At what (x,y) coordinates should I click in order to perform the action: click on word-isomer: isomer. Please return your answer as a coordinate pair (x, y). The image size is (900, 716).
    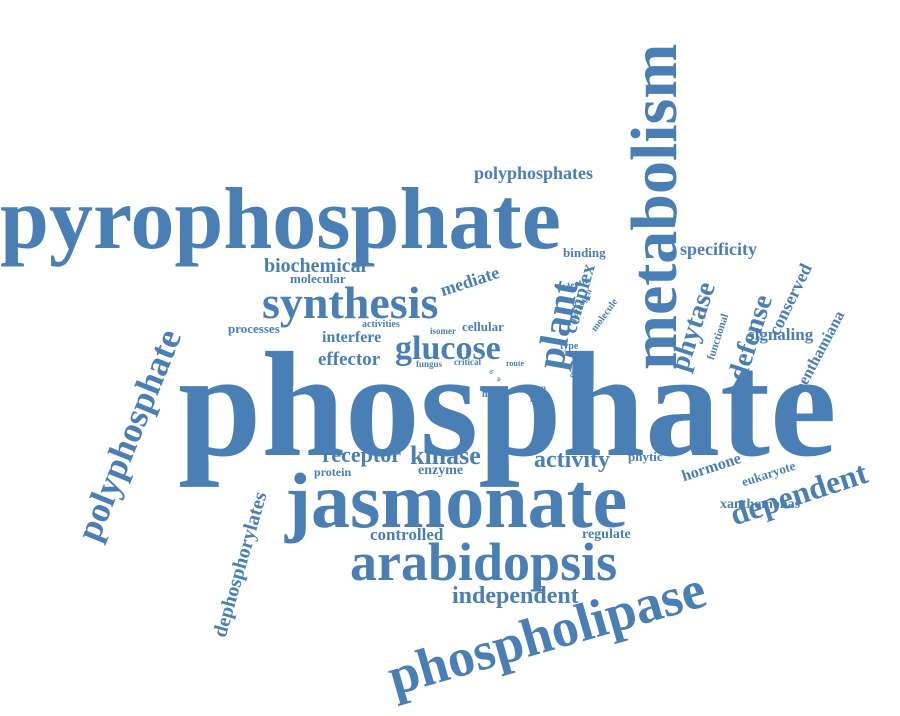
    Looking at the image, I should click on (443, 331).